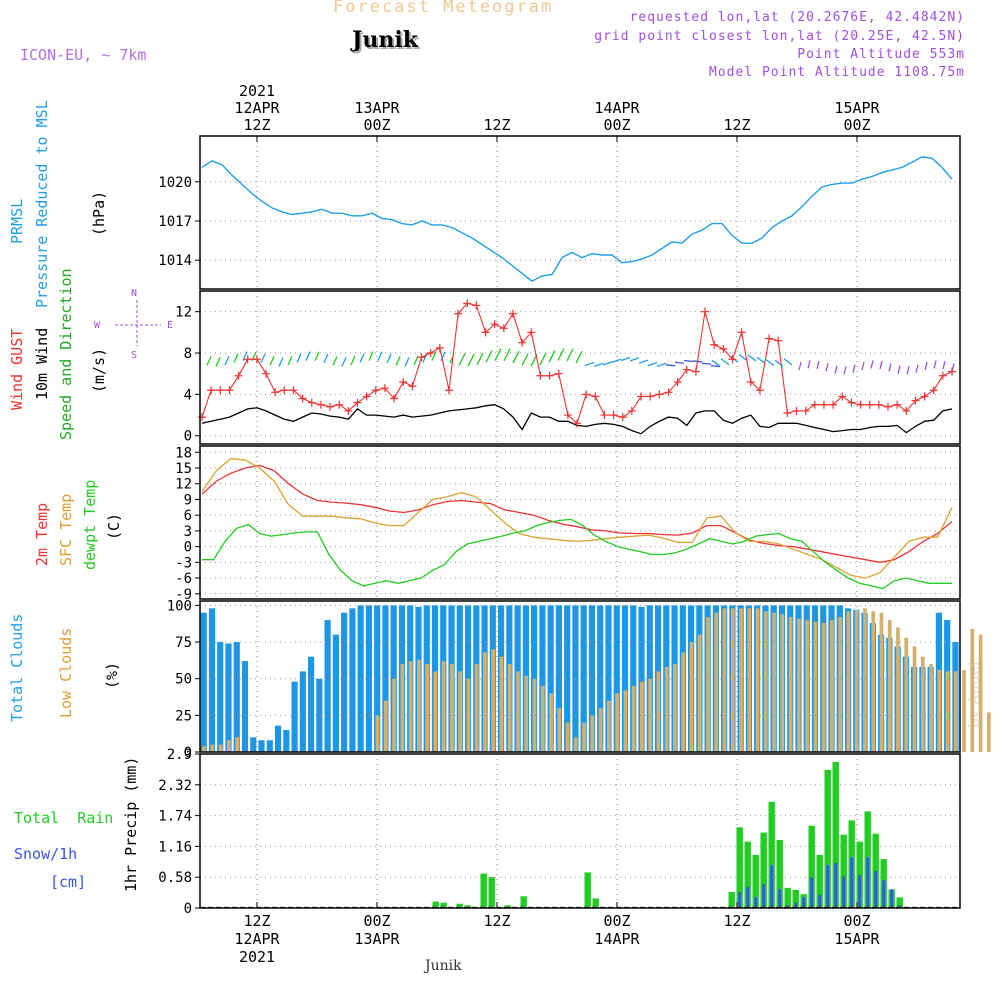 The image size is (1000, 1000). Describe the element at coordinates (46, 854) in the screenshot. I see `snow-label: Snow/1h` at that location.